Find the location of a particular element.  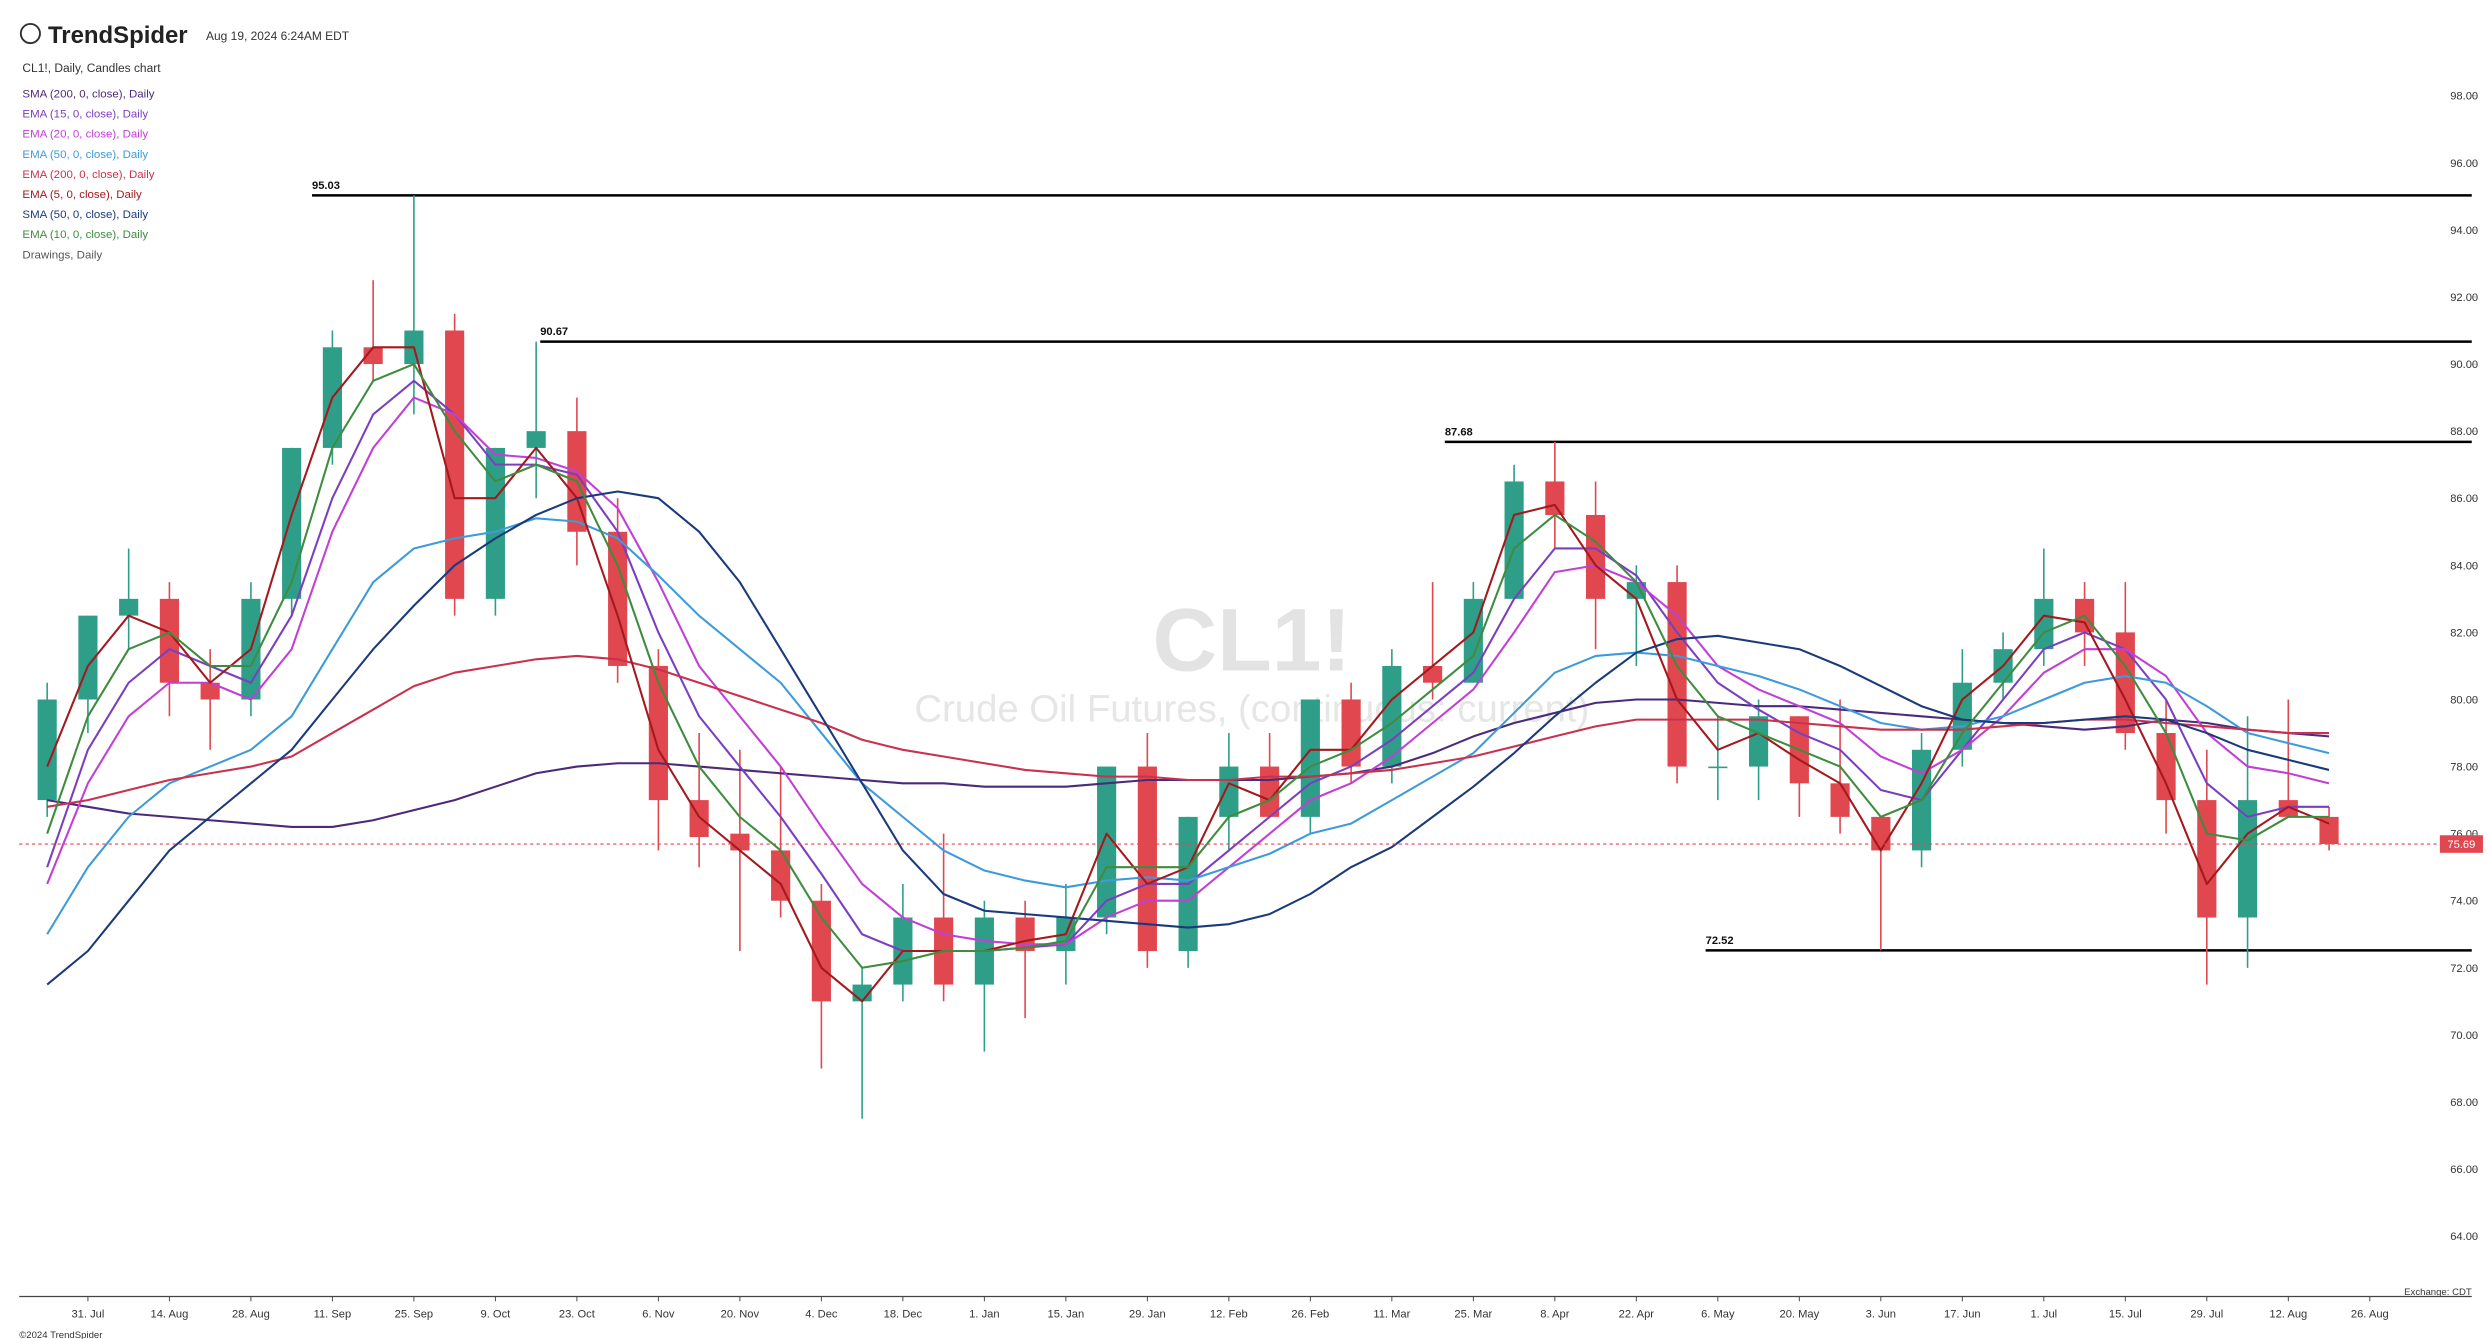

y-tick-label: 64.00 is located at coordinates (2464, 1237).